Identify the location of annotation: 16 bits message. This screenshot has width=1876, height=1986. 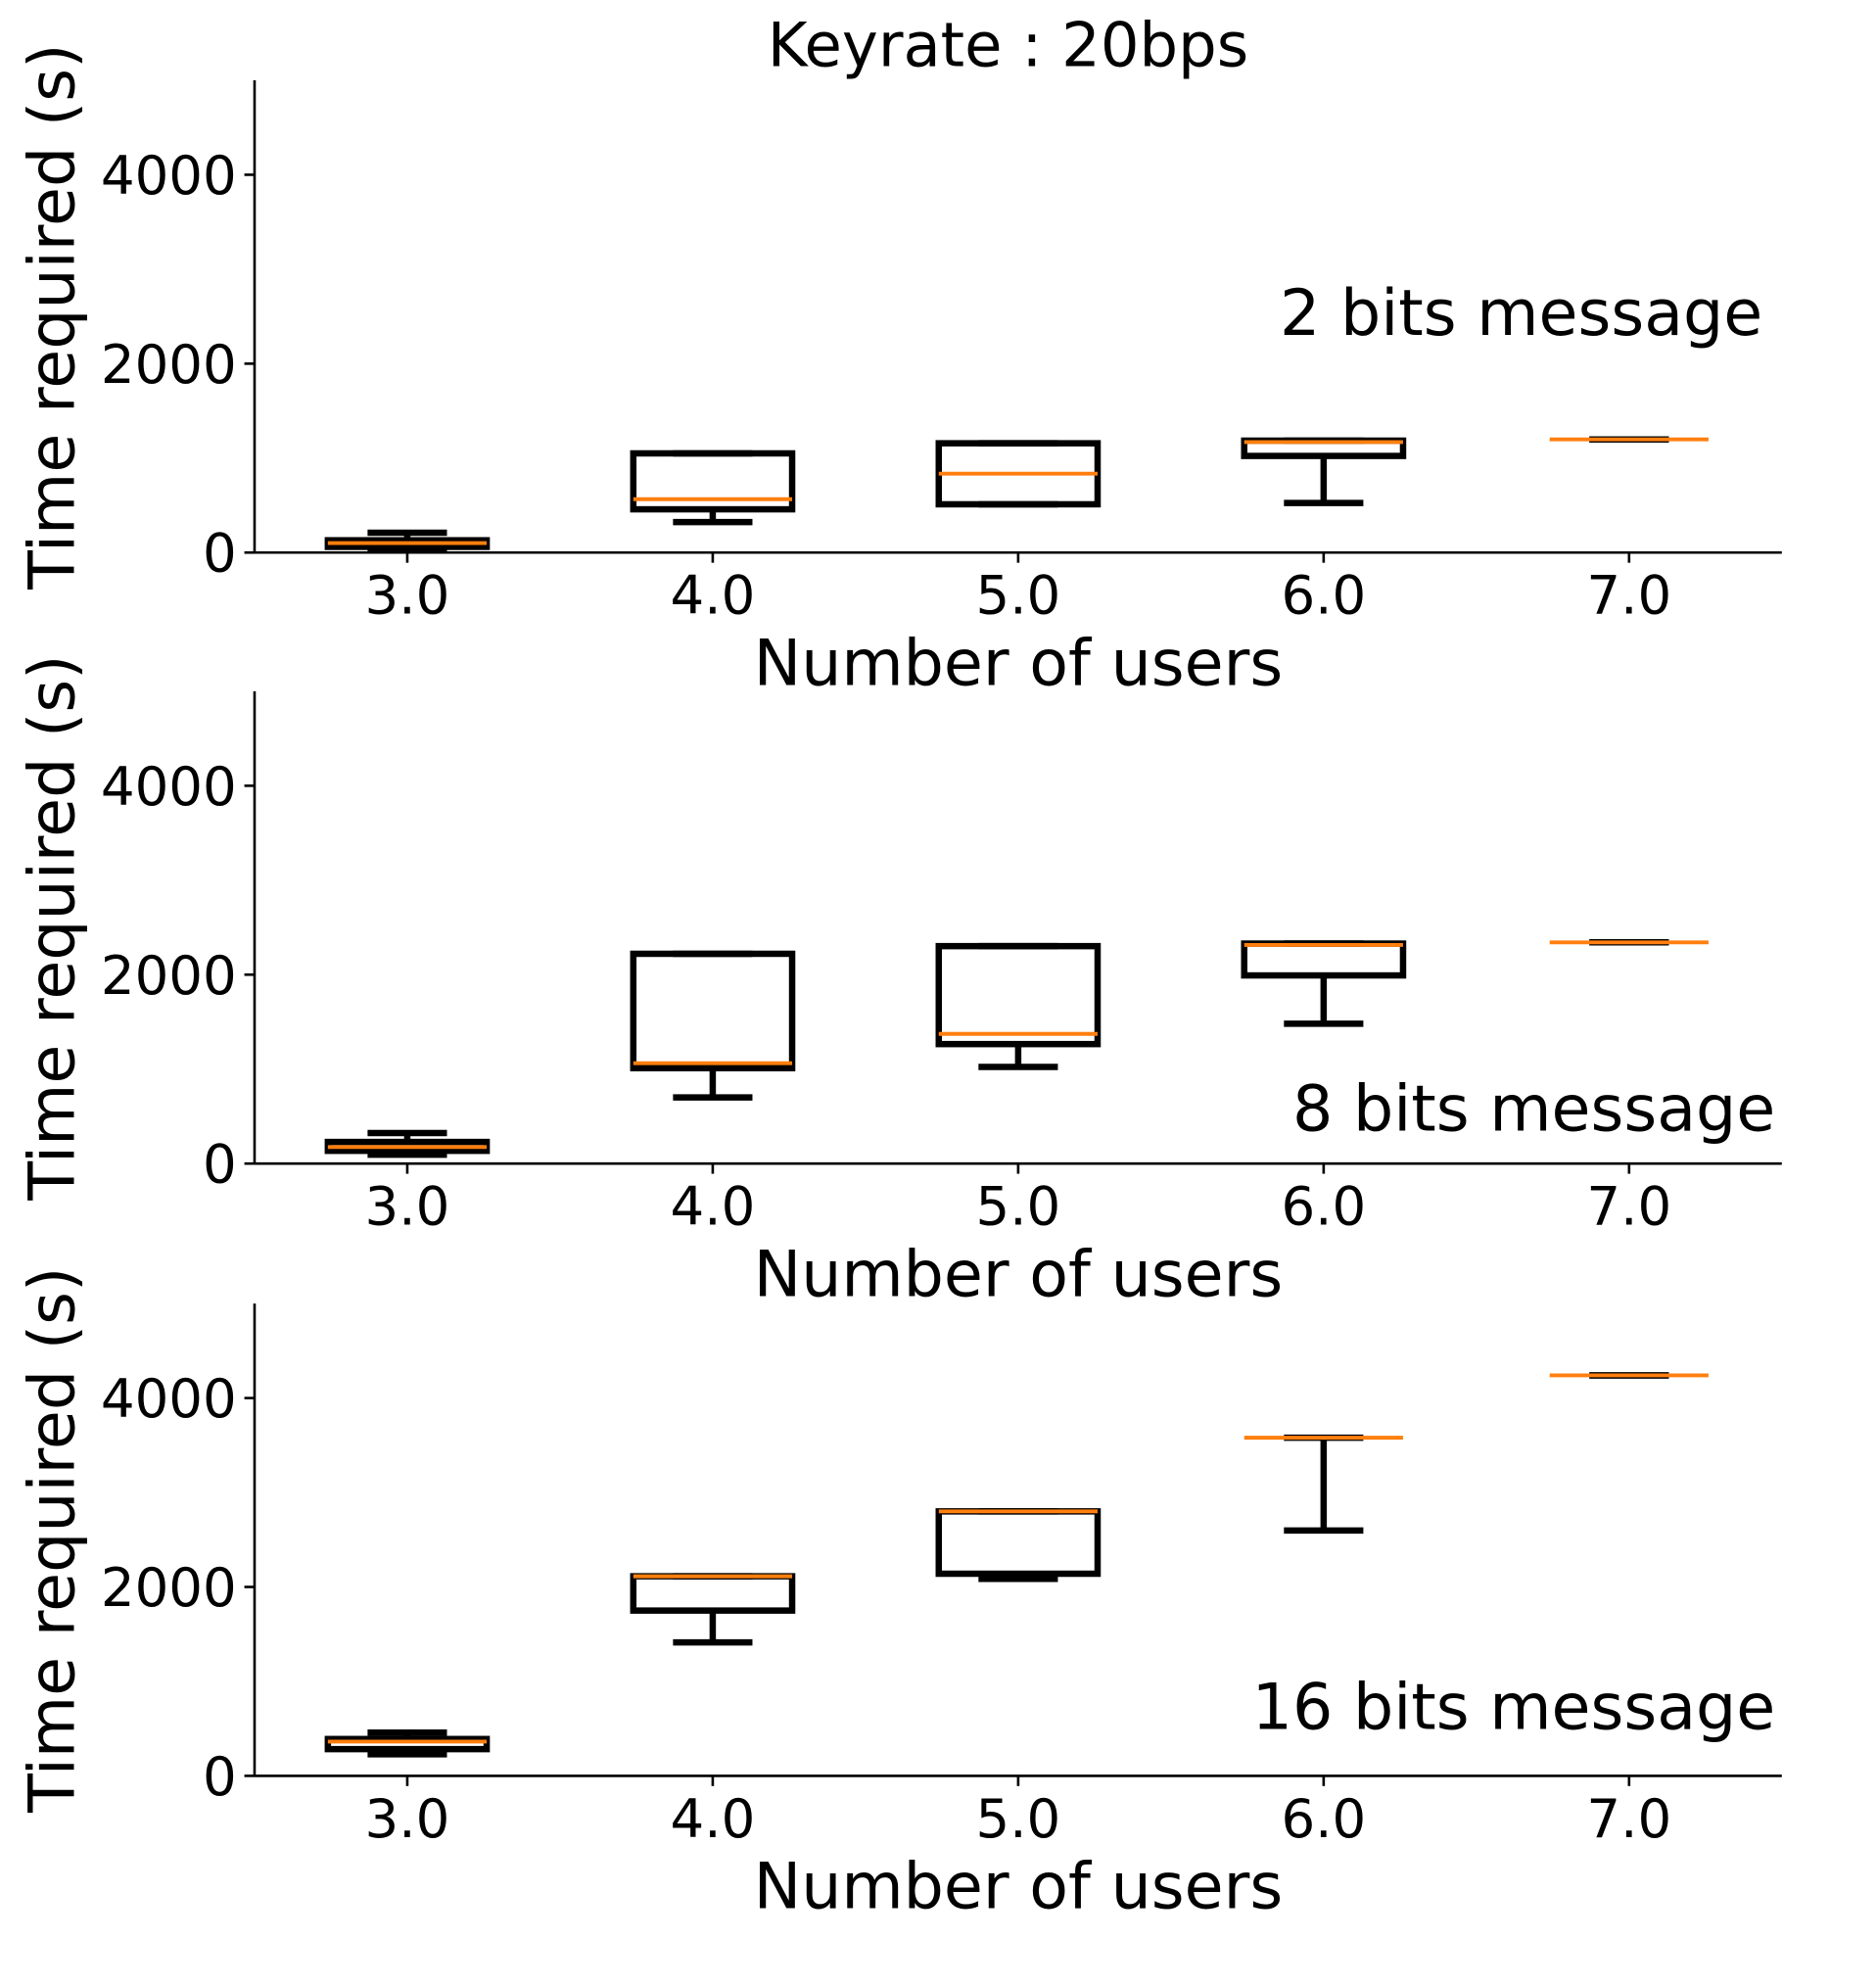
(1514, 1707).